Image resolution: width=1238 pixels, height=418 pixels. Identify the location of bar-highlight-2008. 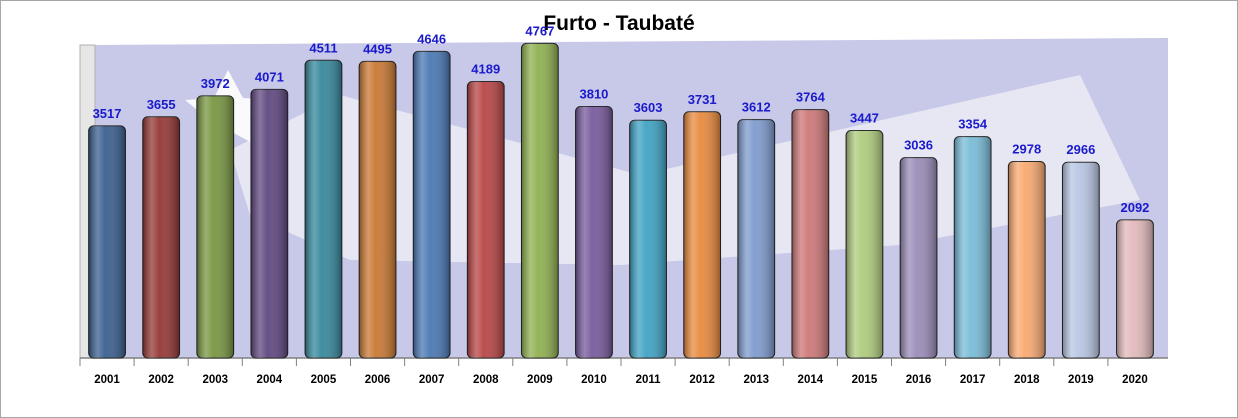
(486, 219).